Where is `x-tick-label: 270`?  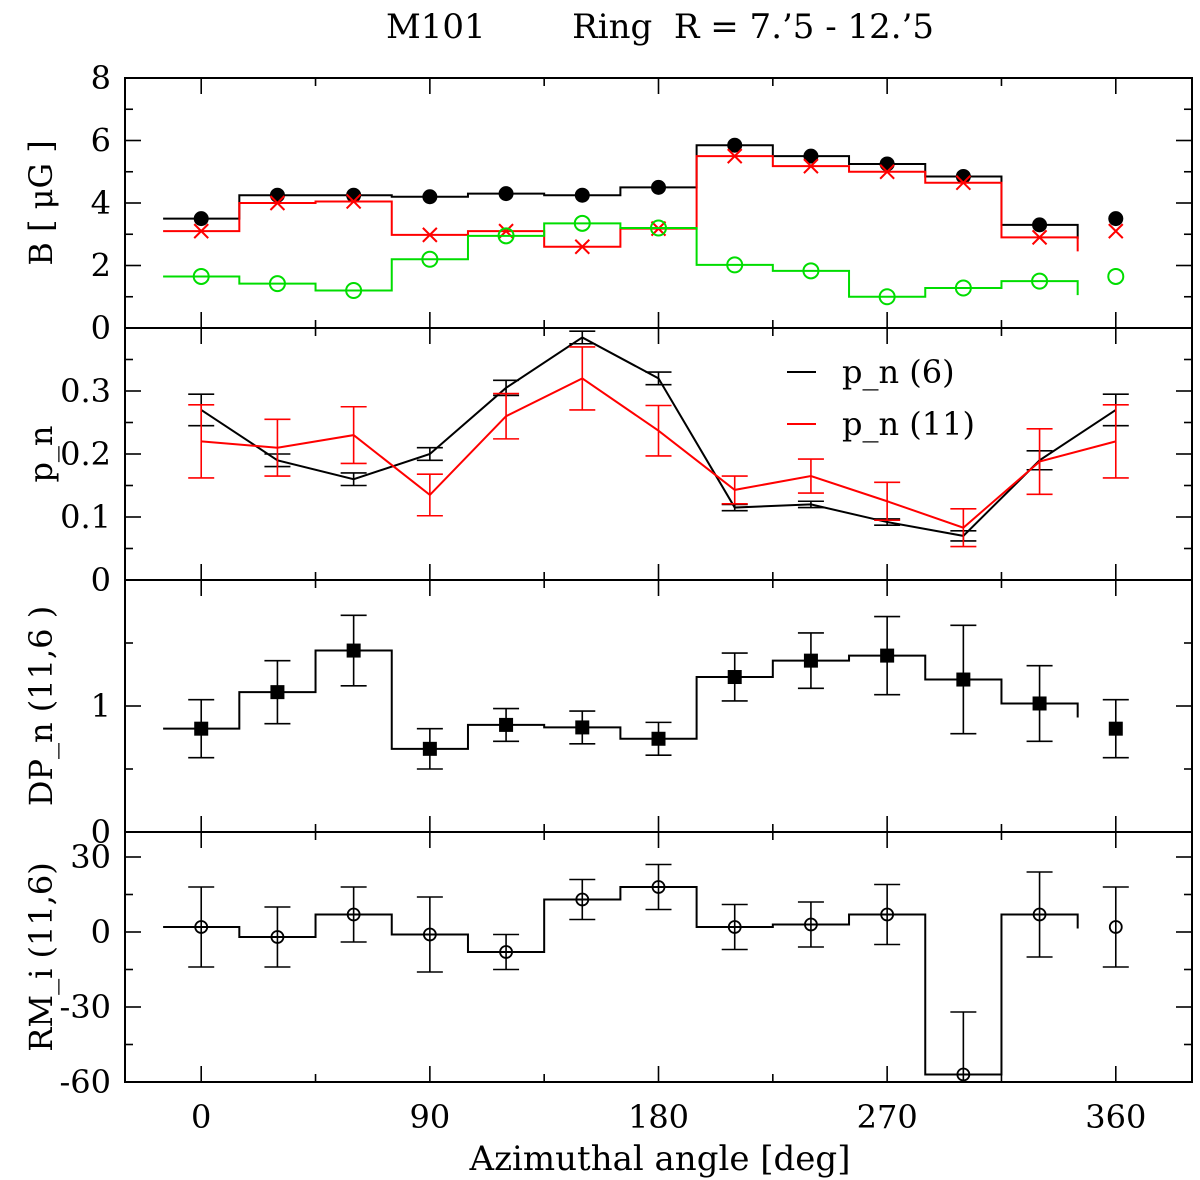 x-tick-label: 270 is located at coordinates (887, 1117).